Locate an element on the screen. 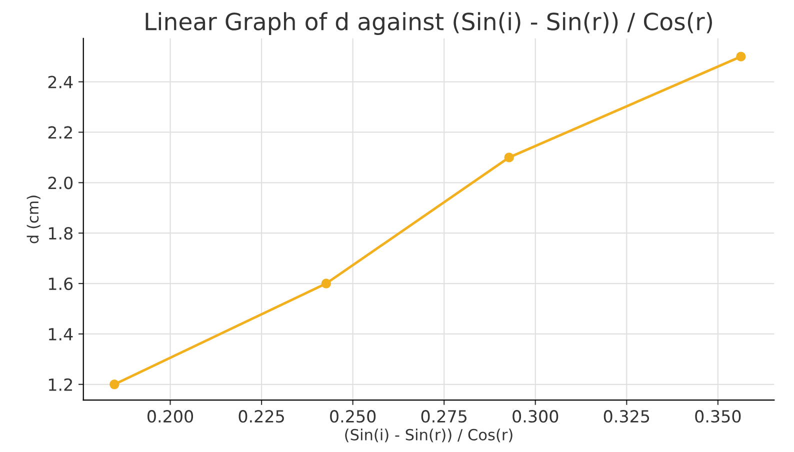 This screenshot has width=794, height=452. y-tick-label: 1.4 is located at coordinates (60, 334).